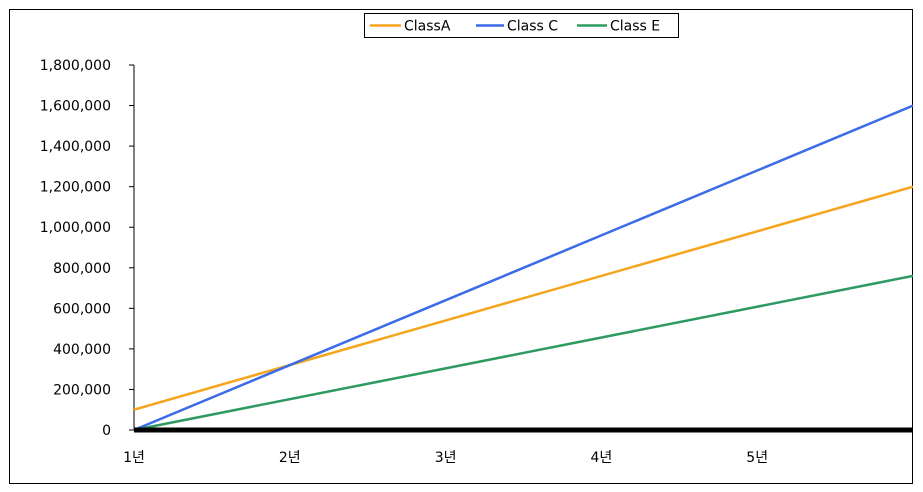 This screenshot has height=492, width=923. I want to click on legend-label-class-e: Class E, so click(635, 27).